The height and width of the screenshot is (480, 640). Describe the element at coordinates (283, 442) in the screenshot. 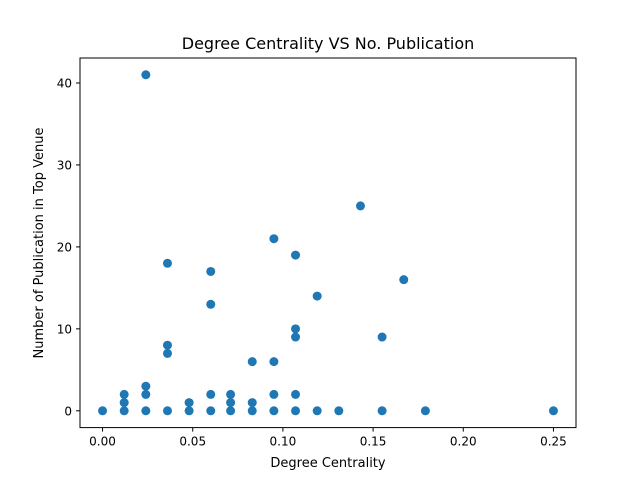

I see `x-tick-label: 0.10` at that location.